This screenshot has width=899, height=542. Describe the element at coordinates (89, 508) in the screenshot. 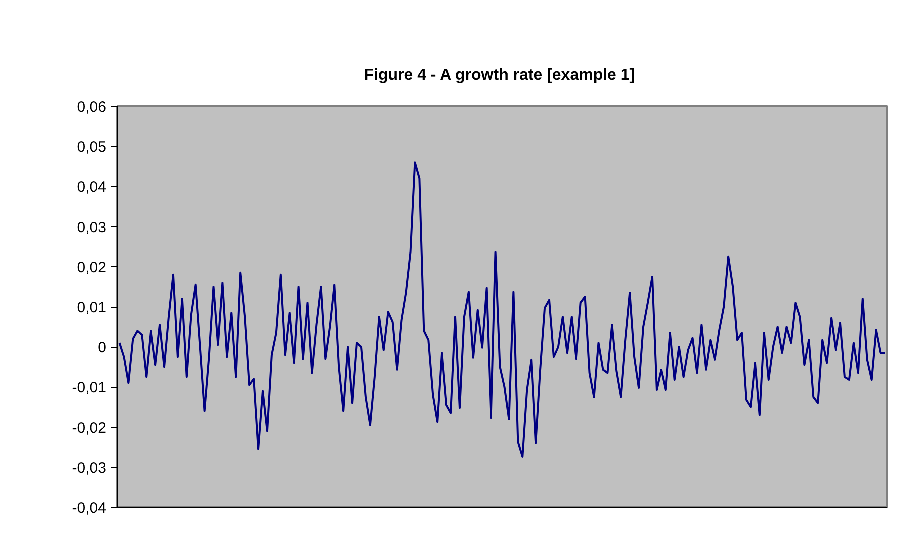

I see `y-tick-label: -0,04` at that location.